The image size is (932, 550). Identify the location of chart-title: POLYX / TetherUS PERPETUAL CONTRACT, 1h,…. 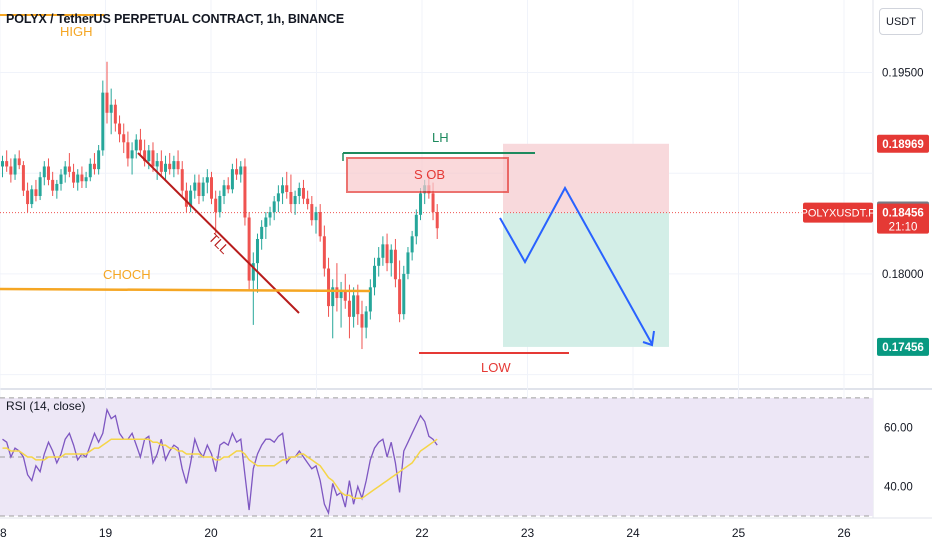
(175, 19).